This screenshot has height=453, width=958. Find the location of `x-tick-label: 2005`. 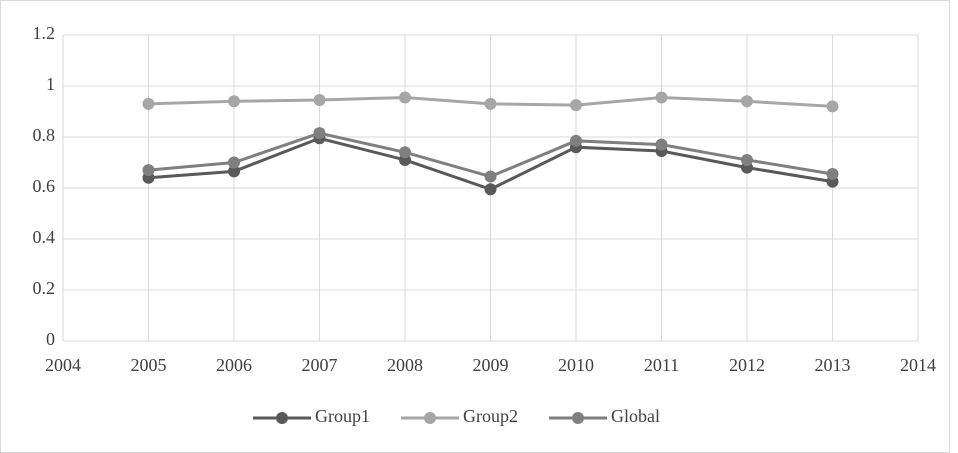

x-tick-label: 2005 is located at coordinates (149, 365).